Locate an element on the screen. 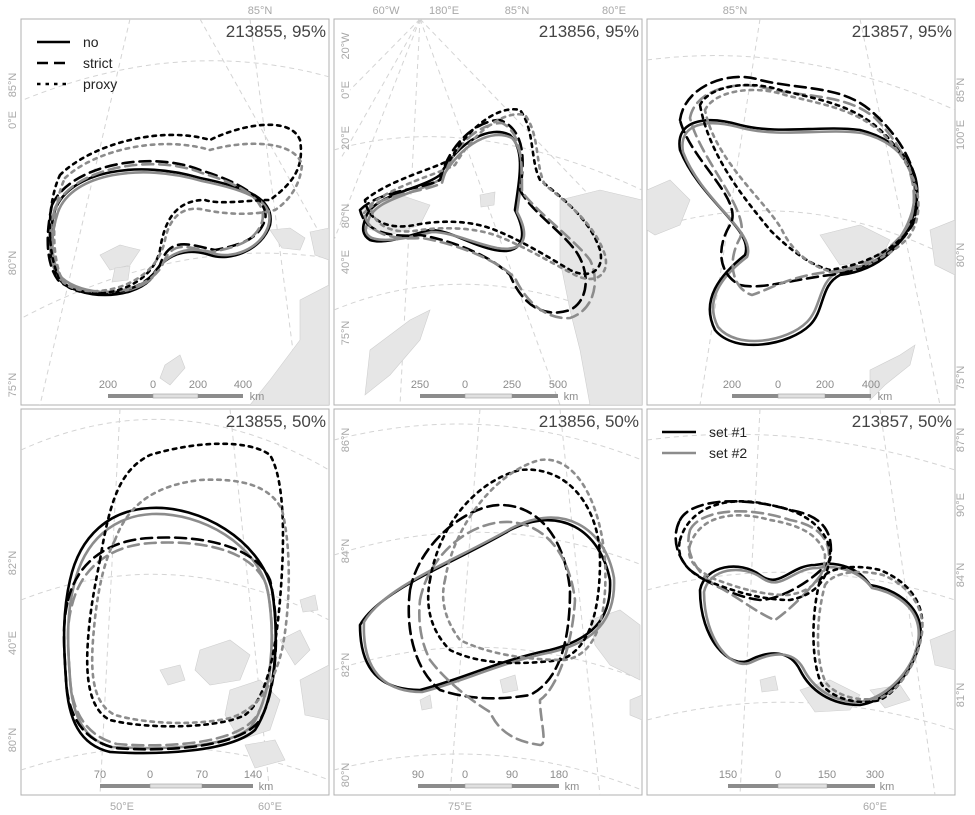 The height and width of the screenshot is (815, 975). scale-bar: 150 0 150 300 km is located at coordinates (807, 781).